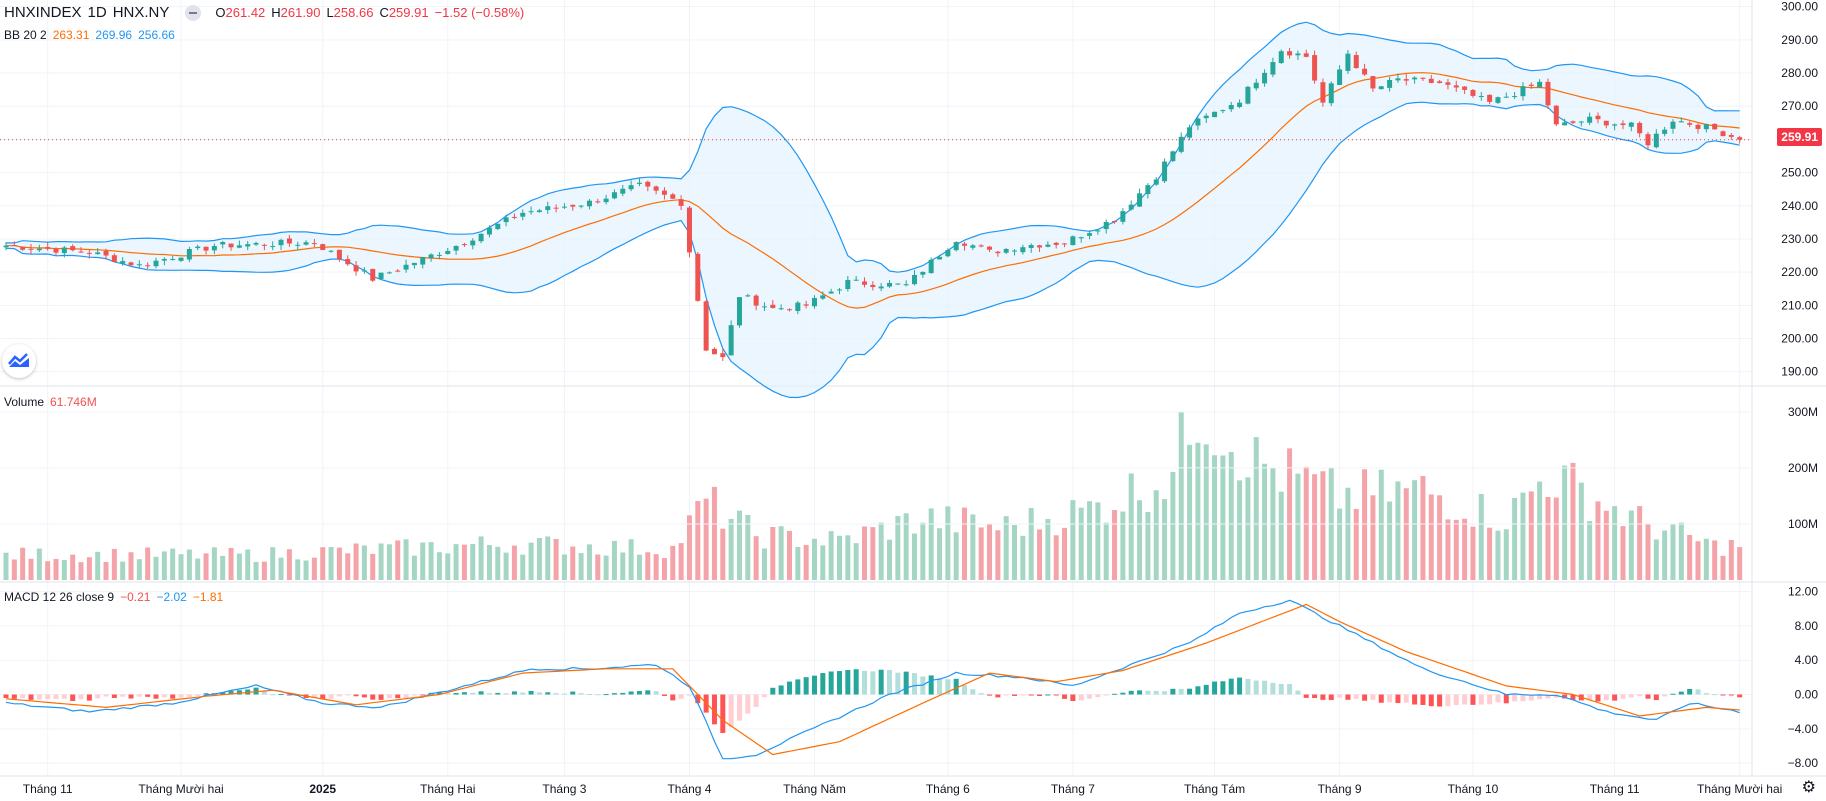 This screenshot has height=801, width=1826. I want to click on time-axis-label: Tháng Mười hai, so click(180, 789).